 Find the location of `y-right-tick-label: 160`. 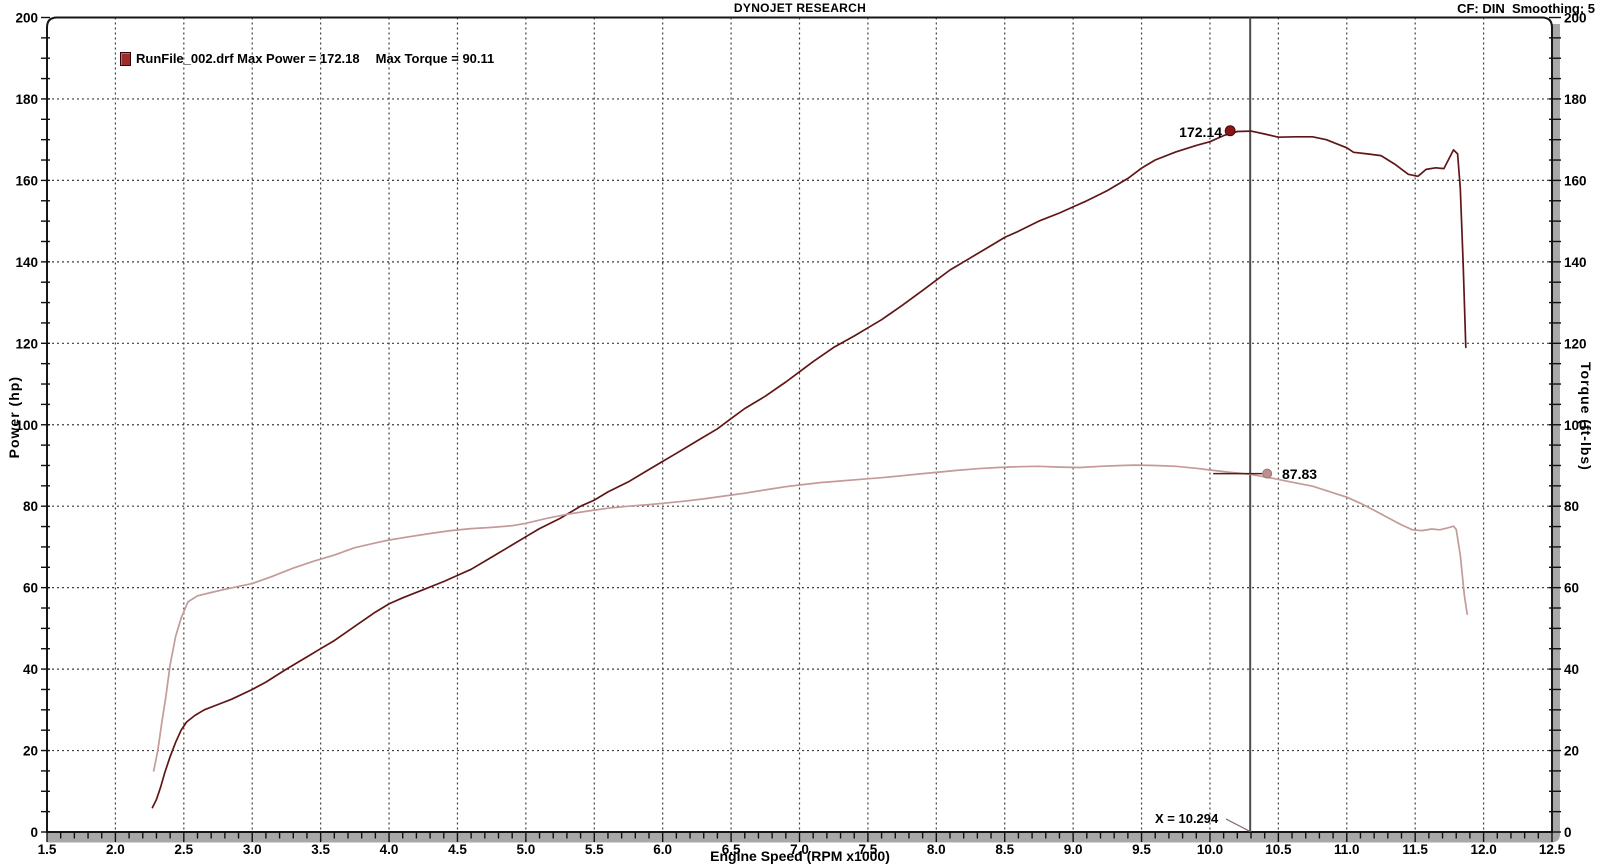

y-right-tick-label: 160 is located at coordinates (1575, 180).